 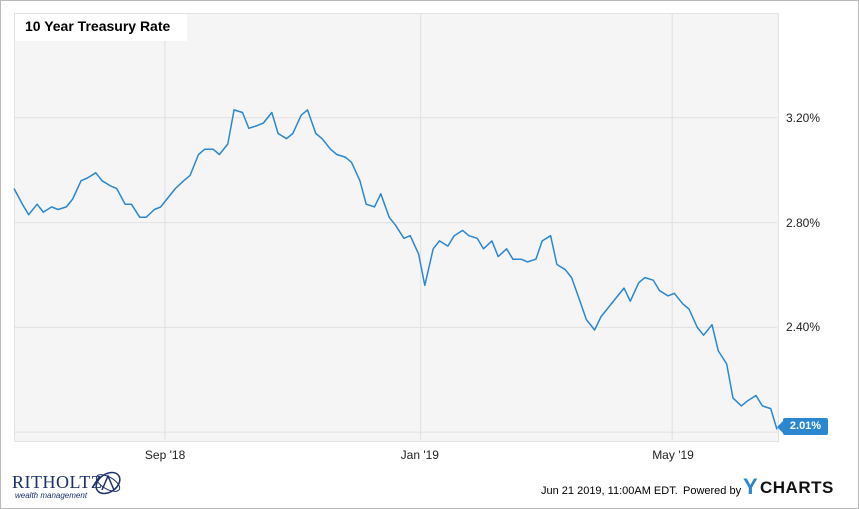 What do you see at coordinates (803, 327) in the screenshot?
I see `y-tick-label: 2.40%` at bounding box center [803, 327].